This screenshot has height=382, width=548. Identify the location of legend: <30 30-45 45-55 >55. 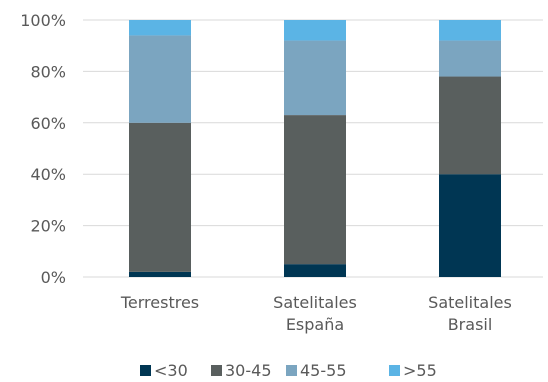
(288, 370).